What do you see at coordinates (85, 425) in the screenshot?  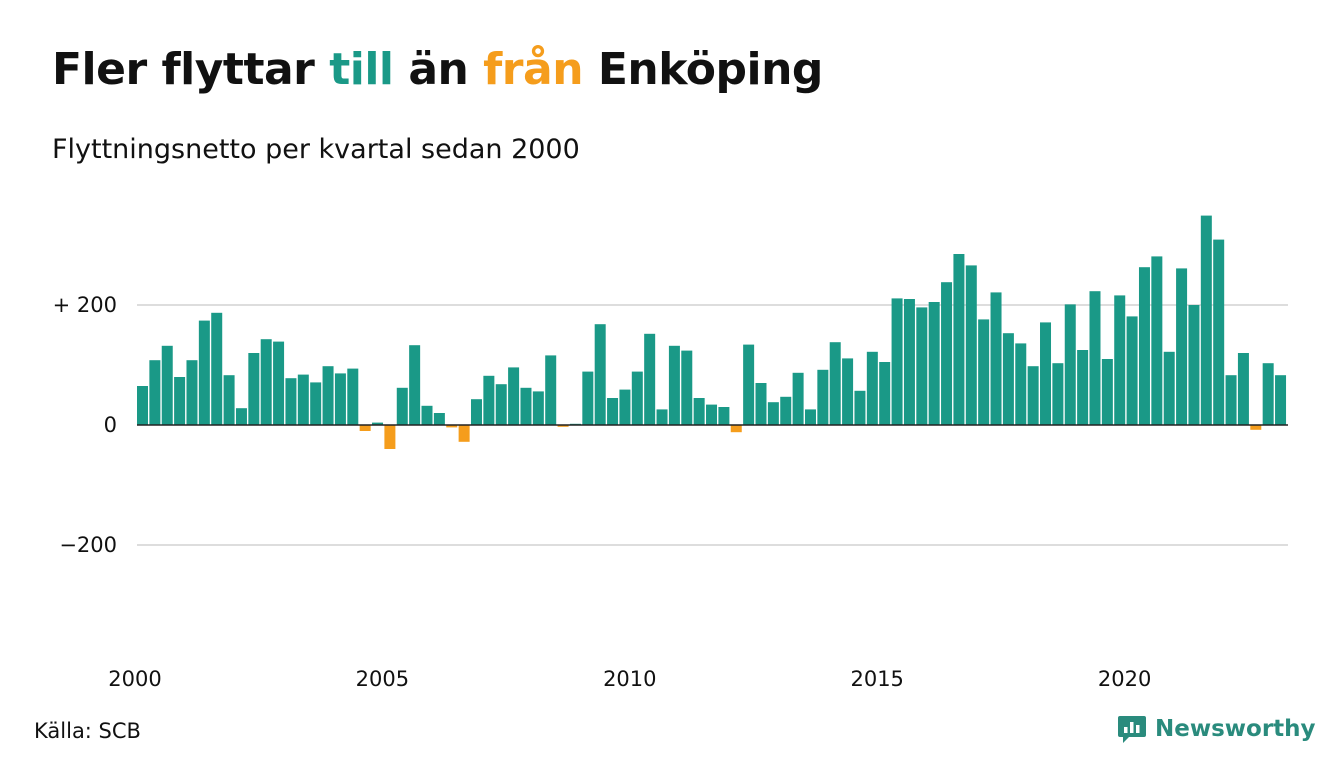 I see `y-tick-labels: + 200 0 −200` at bounding box center [85, 425].